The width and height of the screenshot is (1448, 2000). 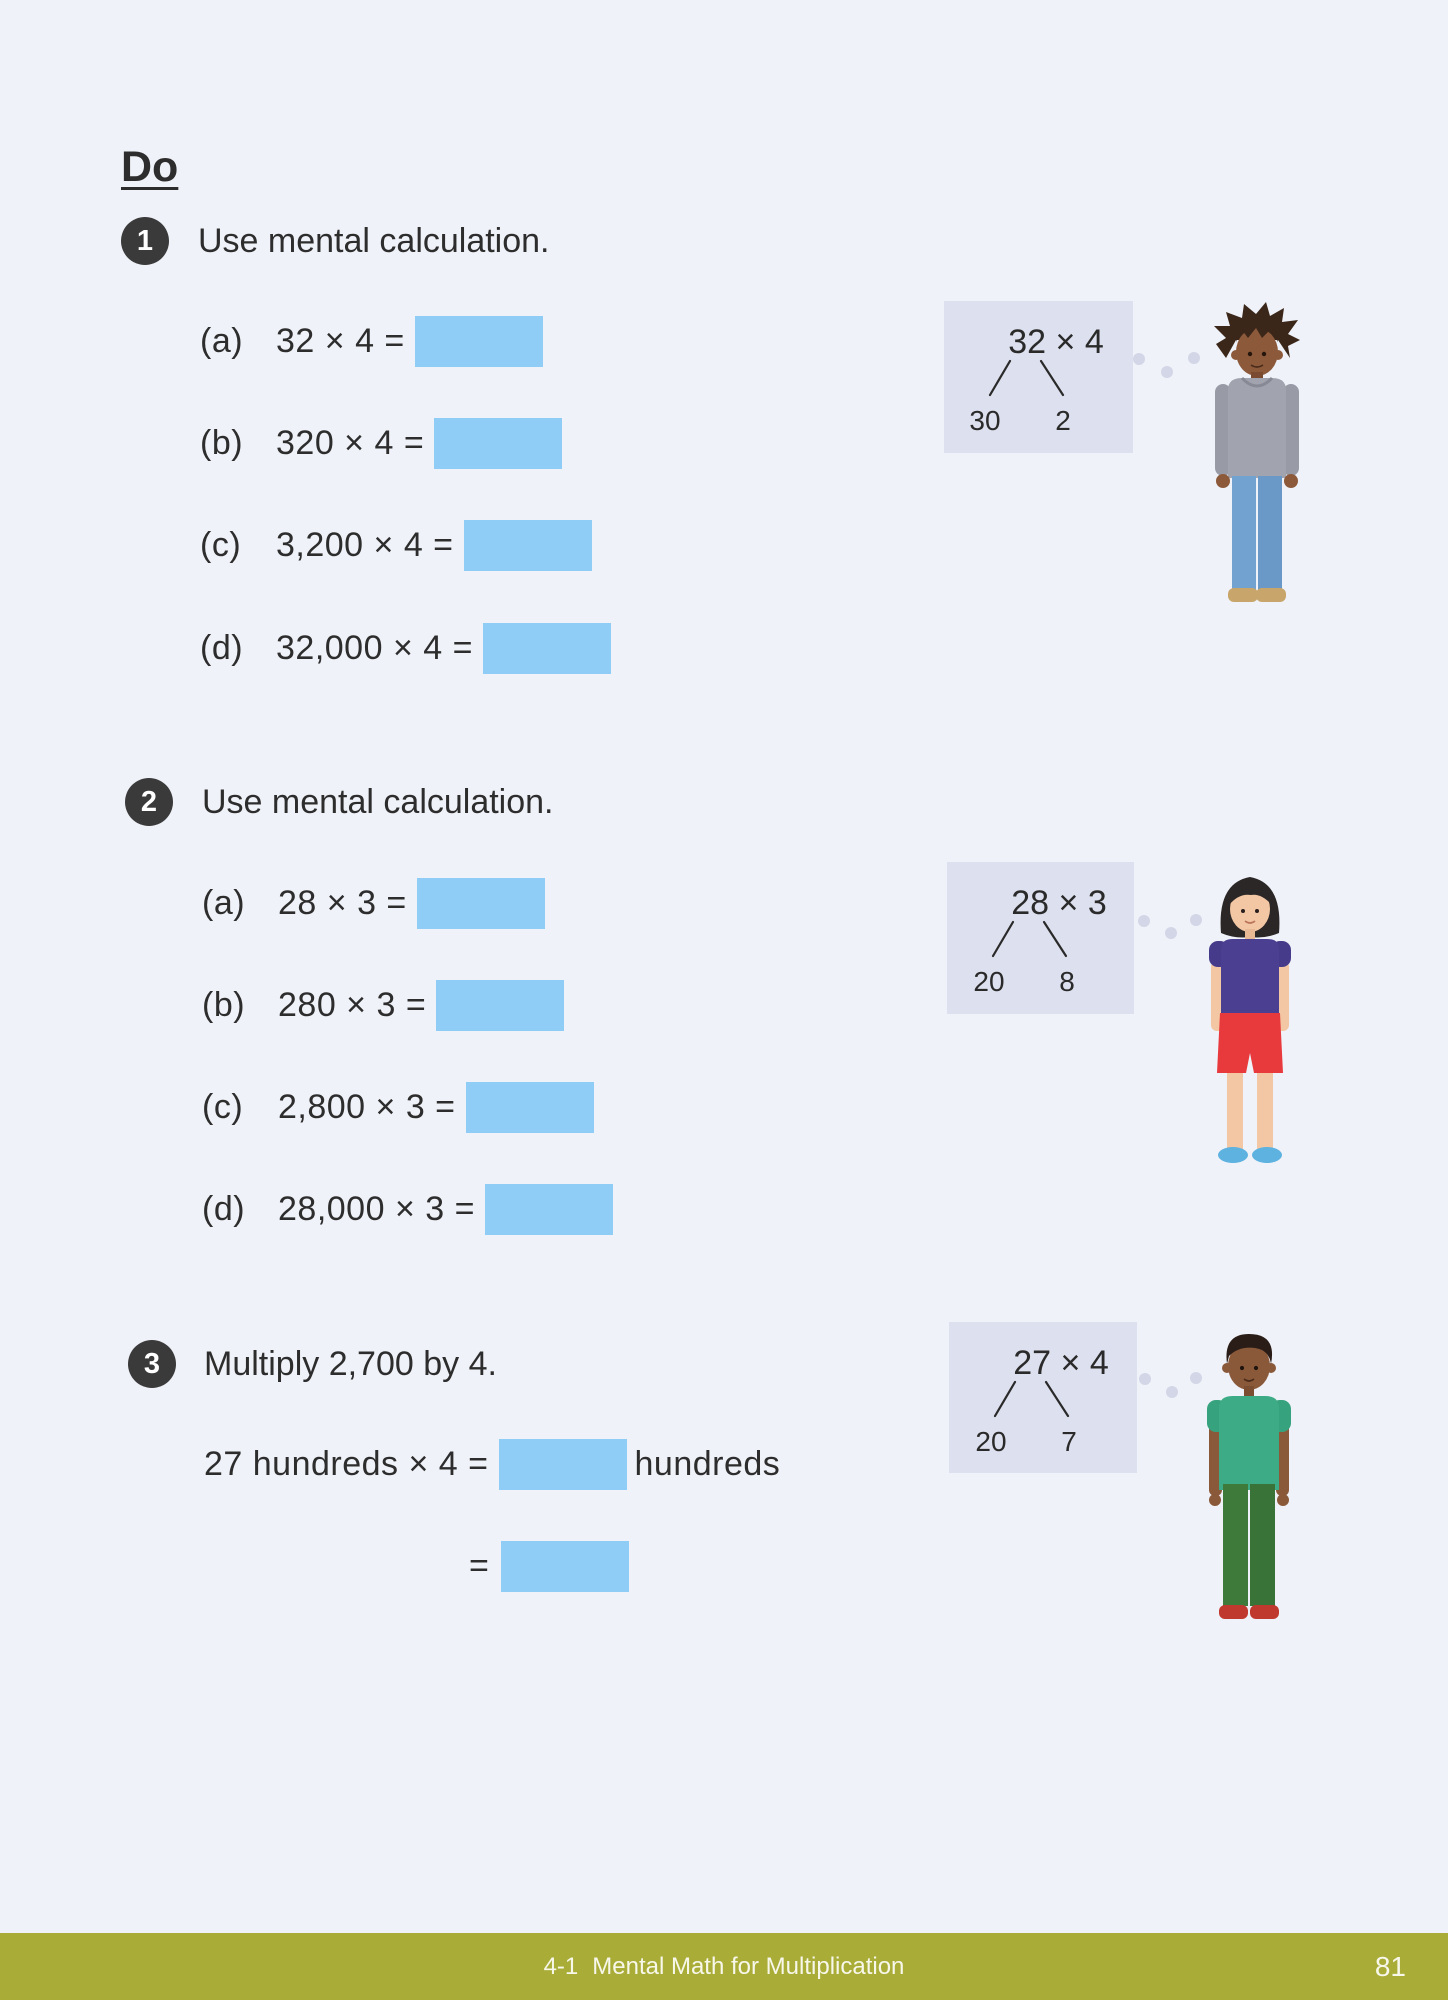 I want to click on problem-number-badge-2: 2, so click(x=149, y=802).